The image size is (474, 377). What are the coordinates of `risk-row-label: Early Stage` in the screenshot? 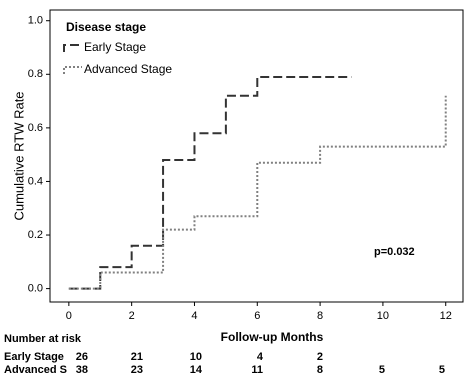 It's located at (34, 357).